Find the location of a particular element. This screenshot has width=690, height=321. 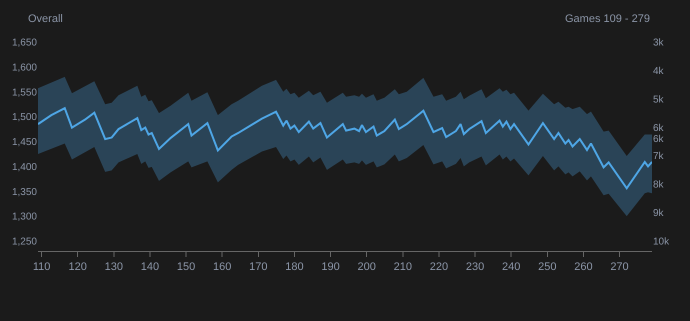

x-tick-label: 170 is located at coordinates (258, 267).